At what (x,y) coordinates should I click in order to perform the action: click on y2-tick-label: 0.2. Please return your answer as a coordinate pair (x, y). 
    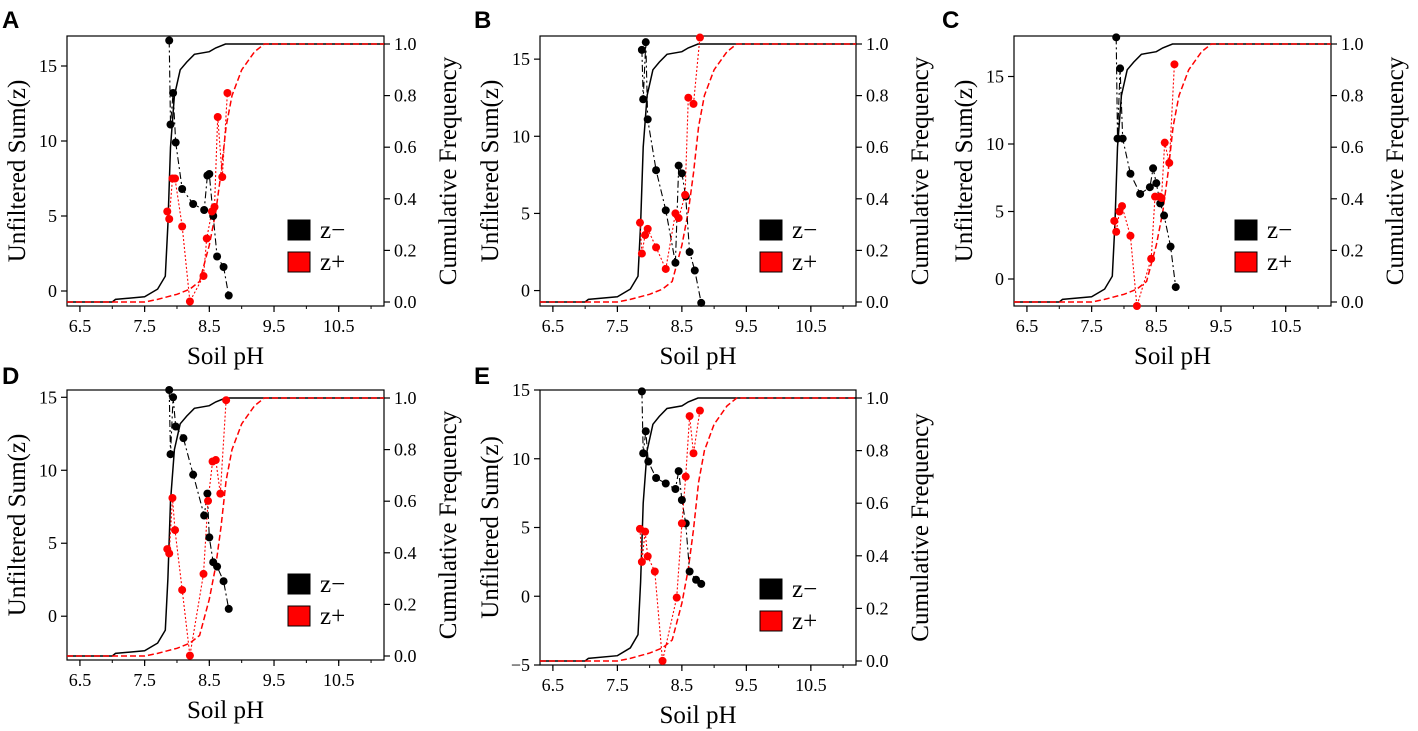
    Looking at the image, I should click on (1352, 250).